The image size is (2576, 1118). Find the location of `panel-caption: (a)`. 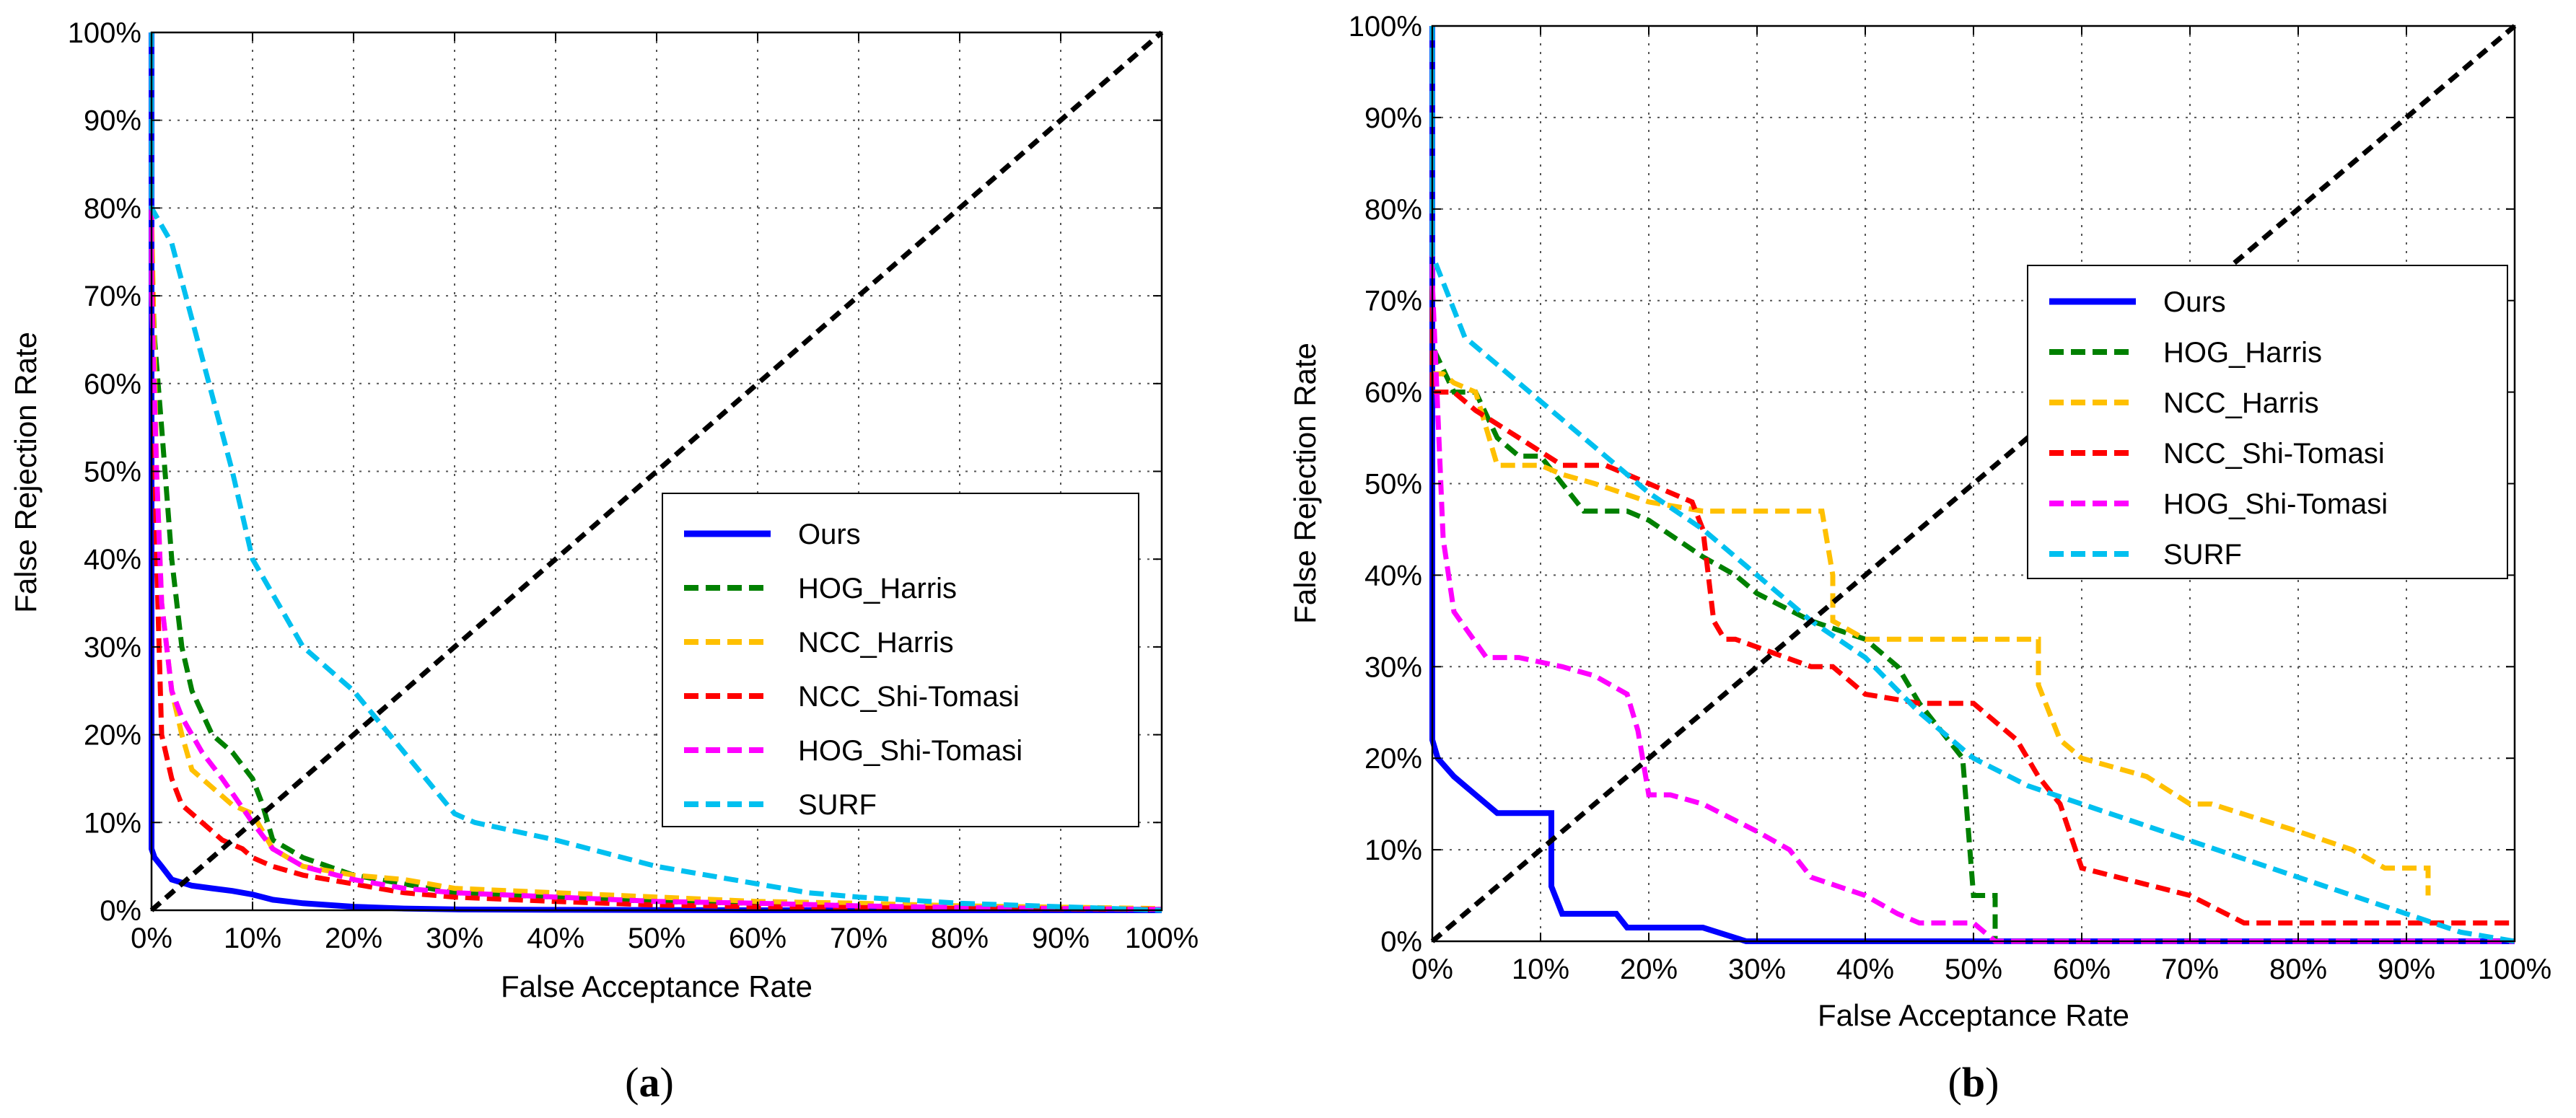

panel-caption: (a) is located at coordinates (649, 1083).